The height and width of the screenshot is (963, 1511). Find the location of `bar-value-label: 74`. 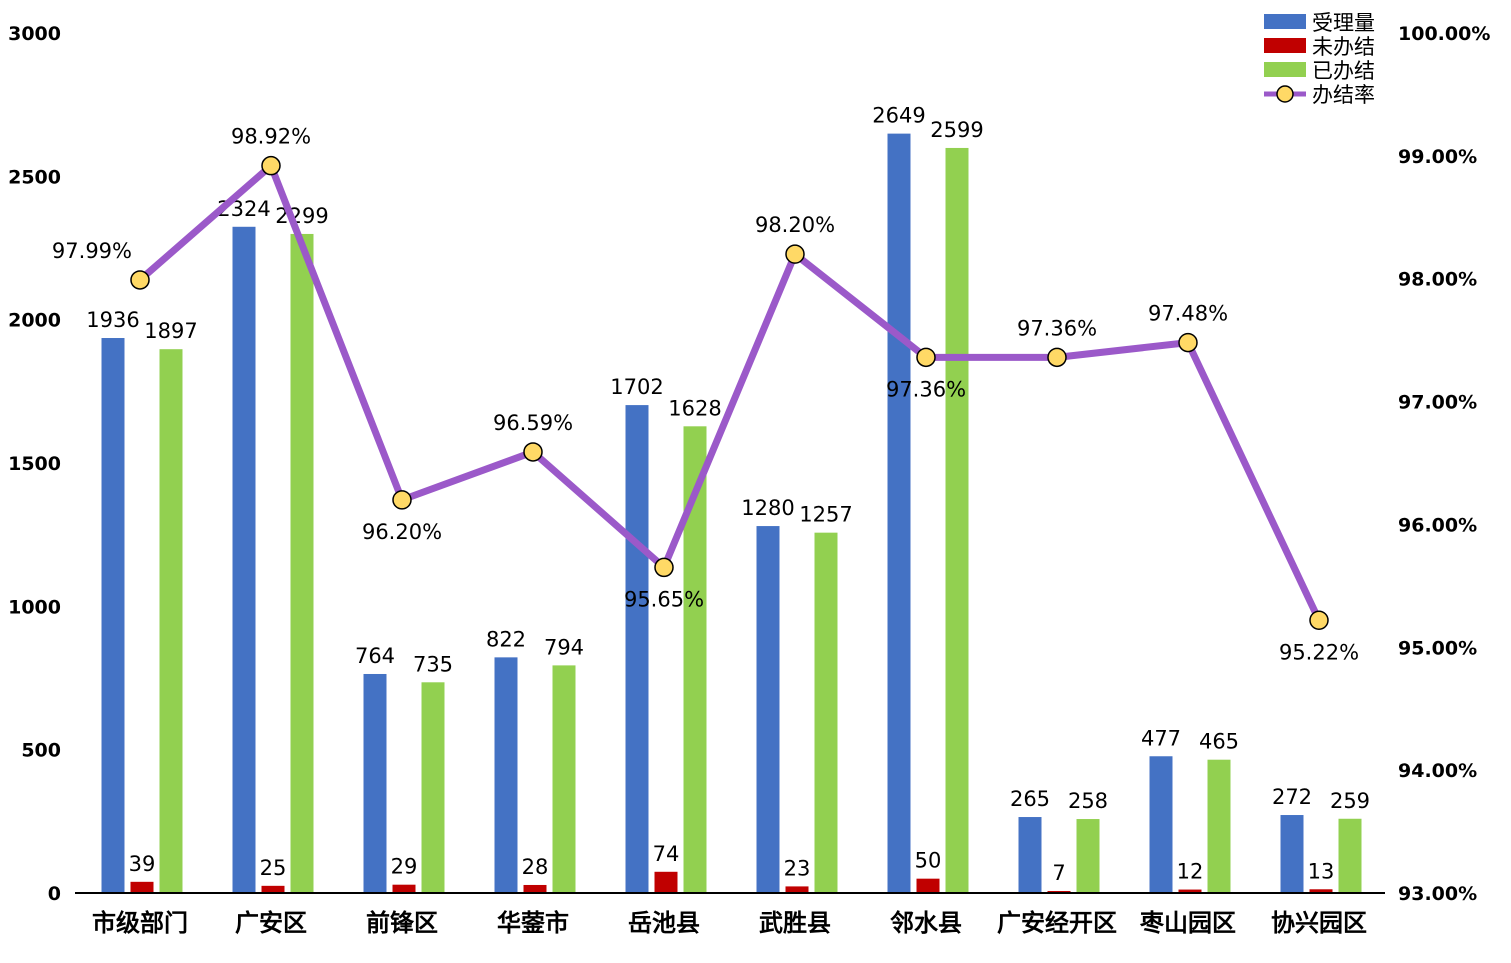

bar-value-label: 74 is located at coordinates (666, 854).